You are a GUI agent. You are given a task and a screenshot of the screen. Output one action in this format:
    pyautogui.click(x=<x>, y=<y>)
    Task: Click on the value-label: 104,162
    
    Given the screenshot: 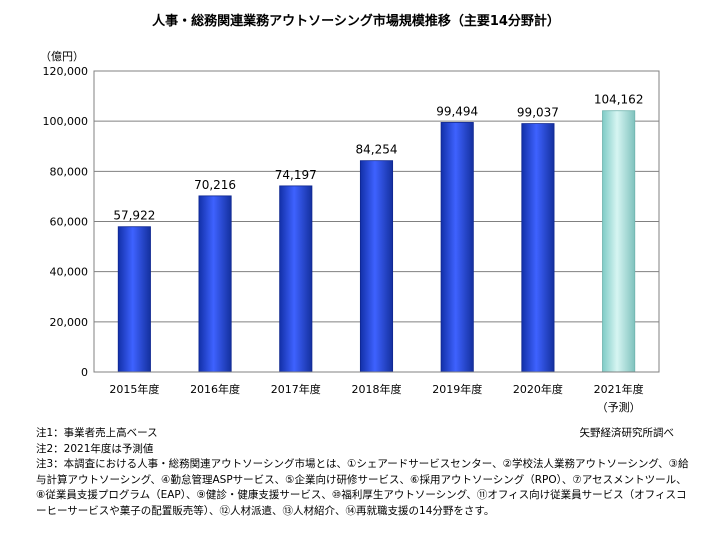 What is the action you would take?
    pyautogui.click(x=619, y=100)
    